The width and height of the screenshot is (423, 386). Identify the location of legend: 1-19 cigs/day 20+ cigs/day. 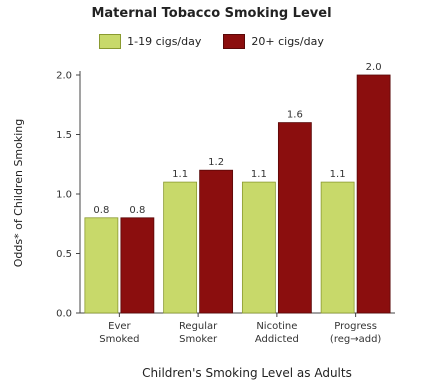
(211, 41).